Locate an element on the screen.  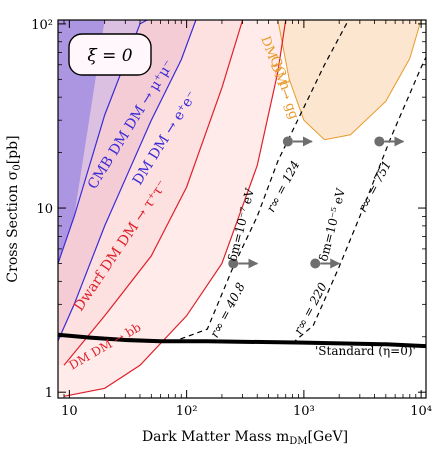
gc-region-fill is located at coordinates (351, 80).